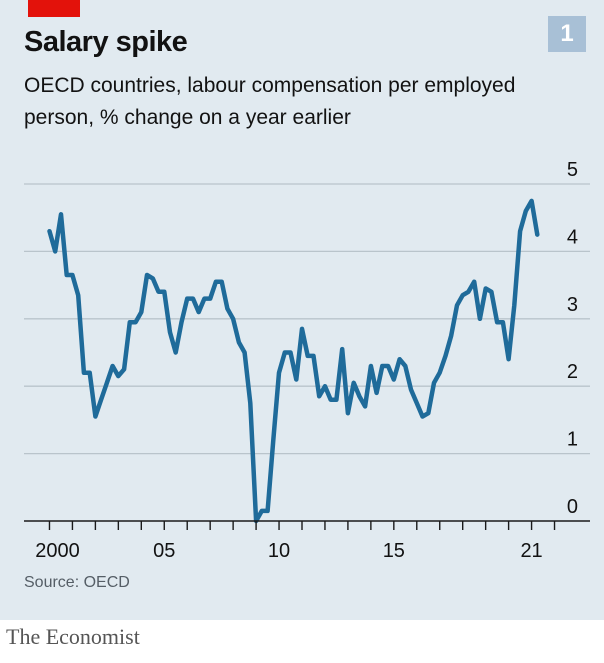 Image resolution: width=604 pixels, height=663 pixels. What do you see at coordinates (106, 42) in the screenshot?
I see `chart-title: Salary spike` at bounding box center [106, 42].